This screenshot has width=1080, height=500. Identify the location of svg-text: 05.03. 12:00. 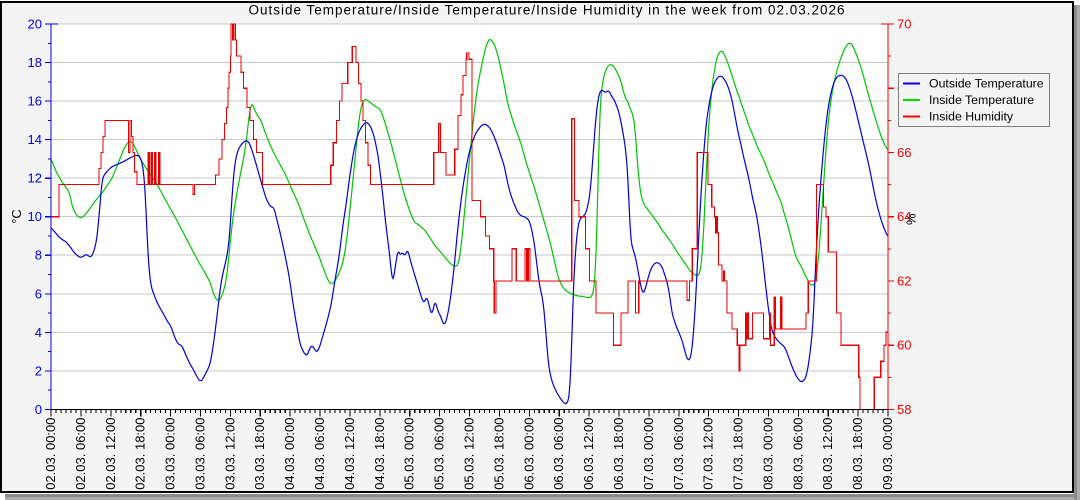
(469, 454).